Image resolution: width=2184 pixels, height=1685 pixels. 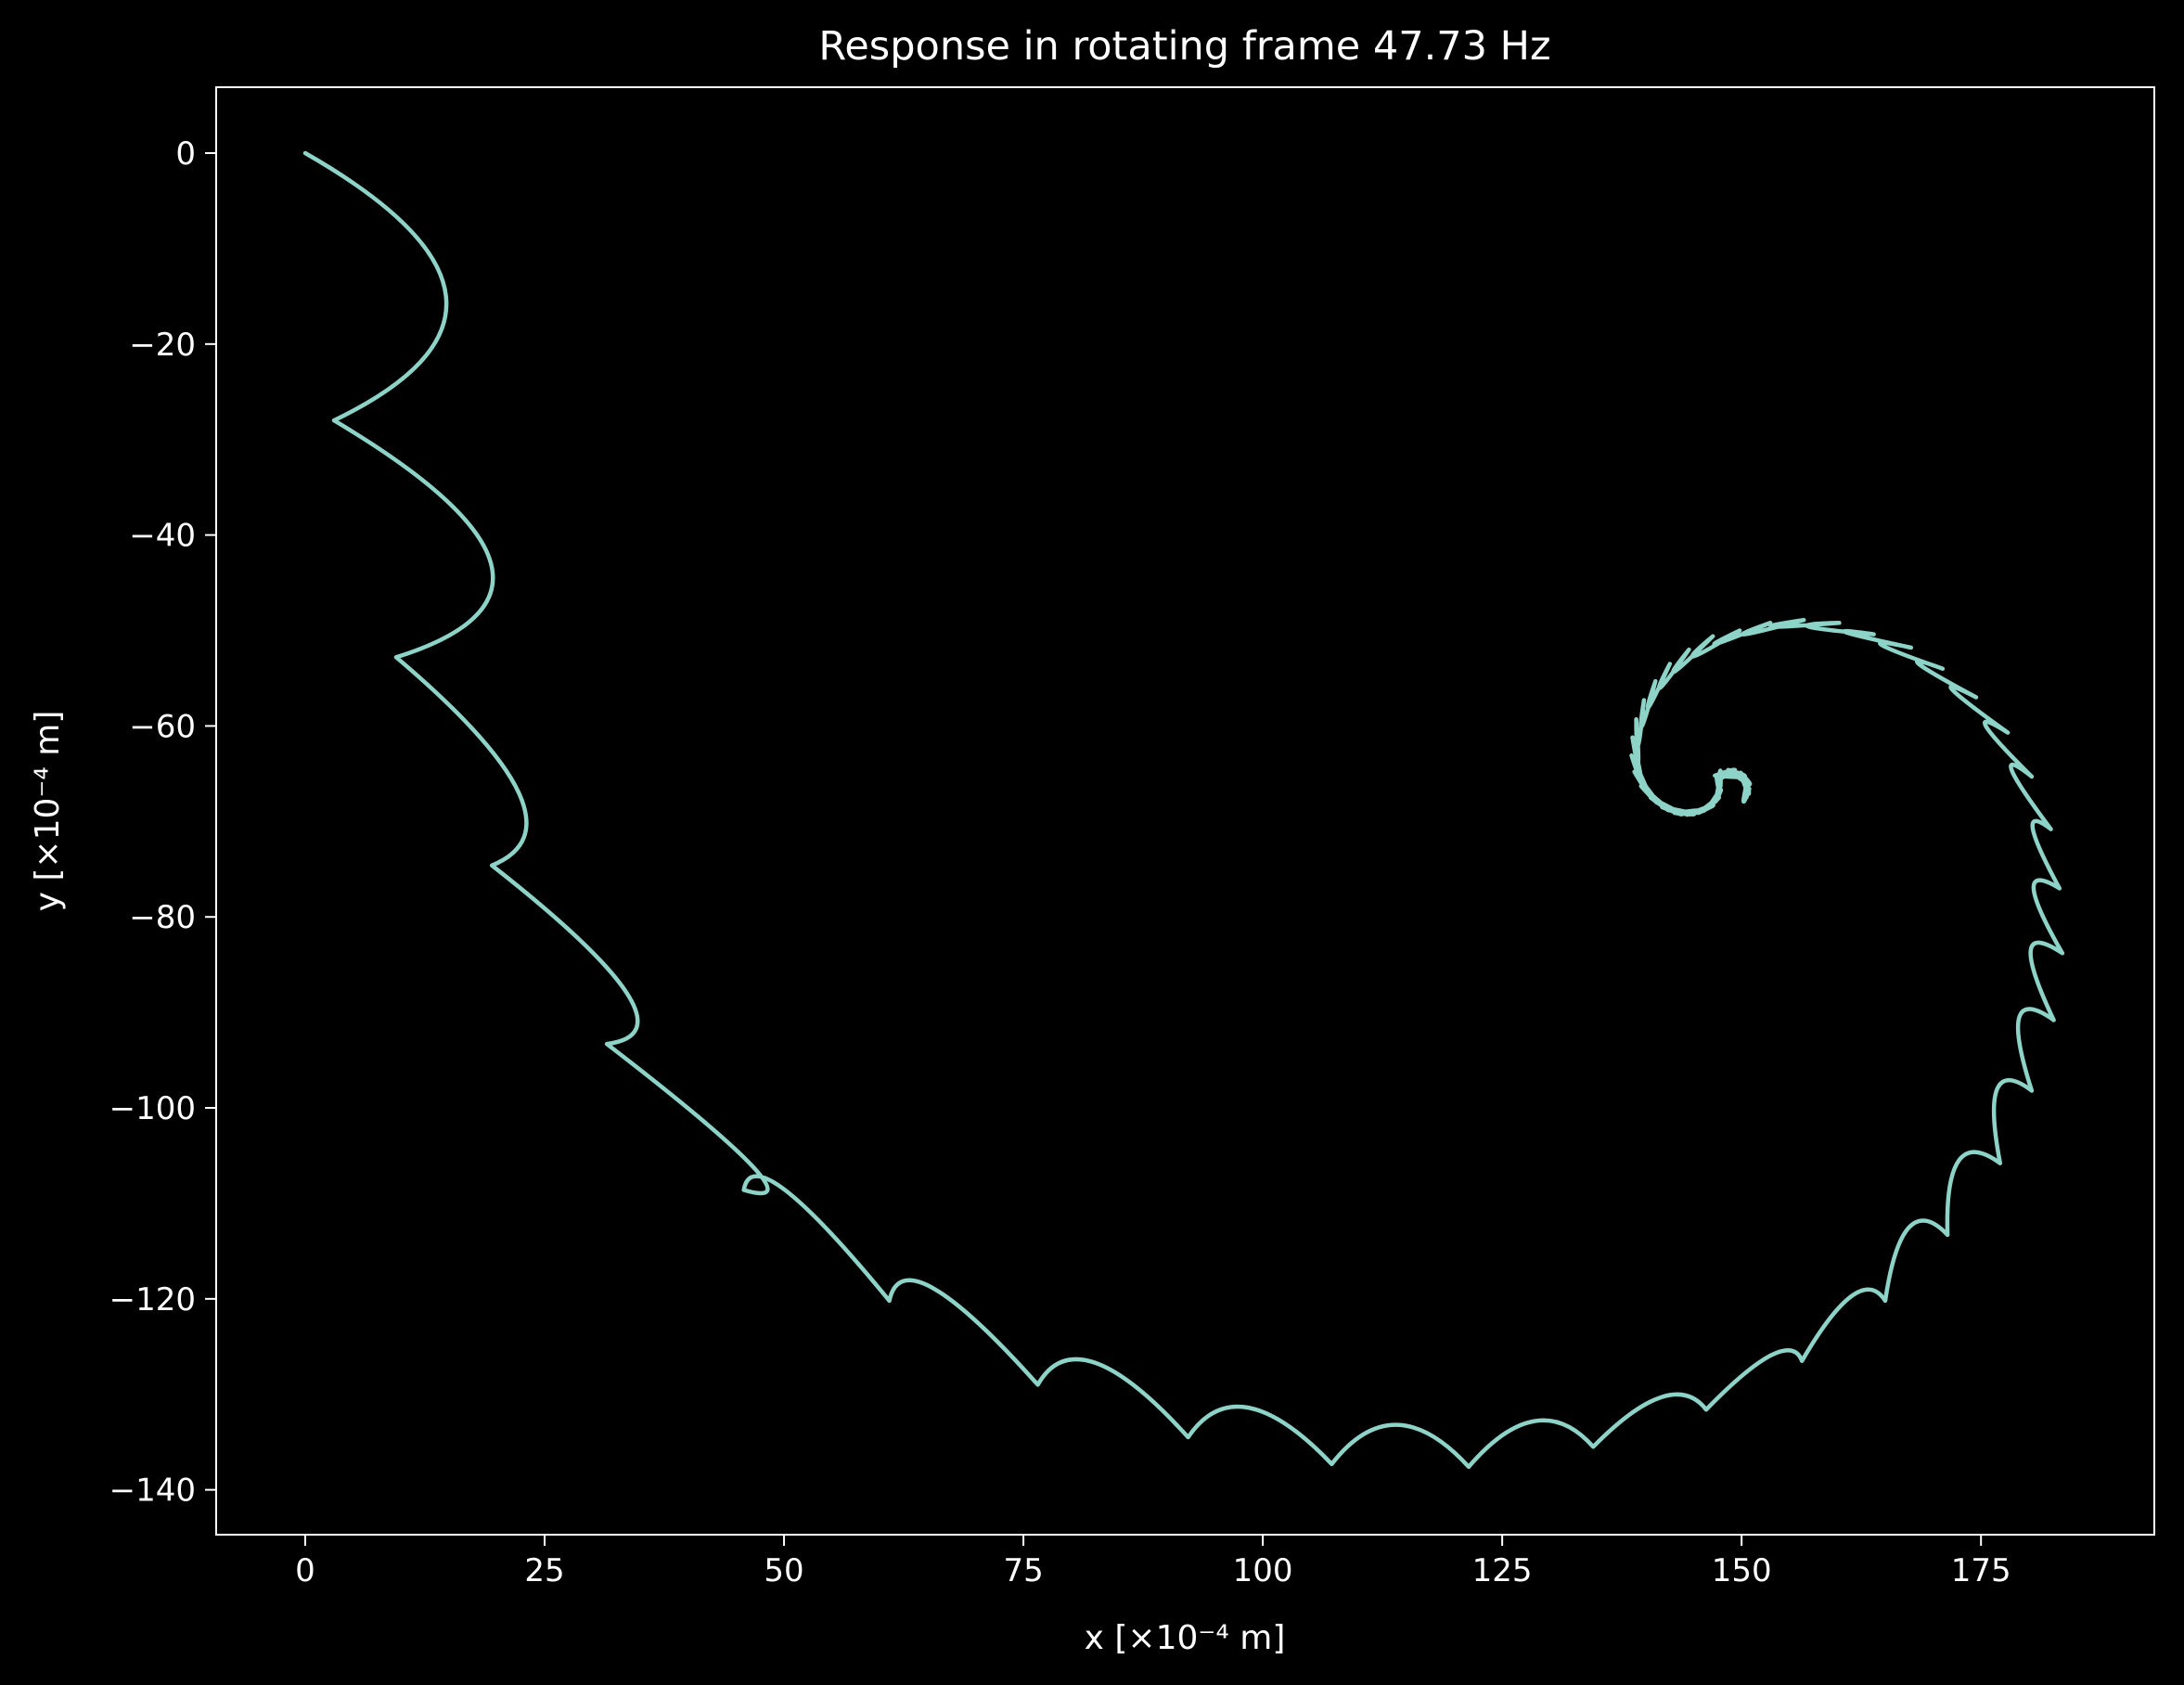 What do you see at coordinates (1184, 46) in the screenshot?
I see `chart-title: Response in rotating frame 47.73 Hz` at bounding box center [1184, 46].